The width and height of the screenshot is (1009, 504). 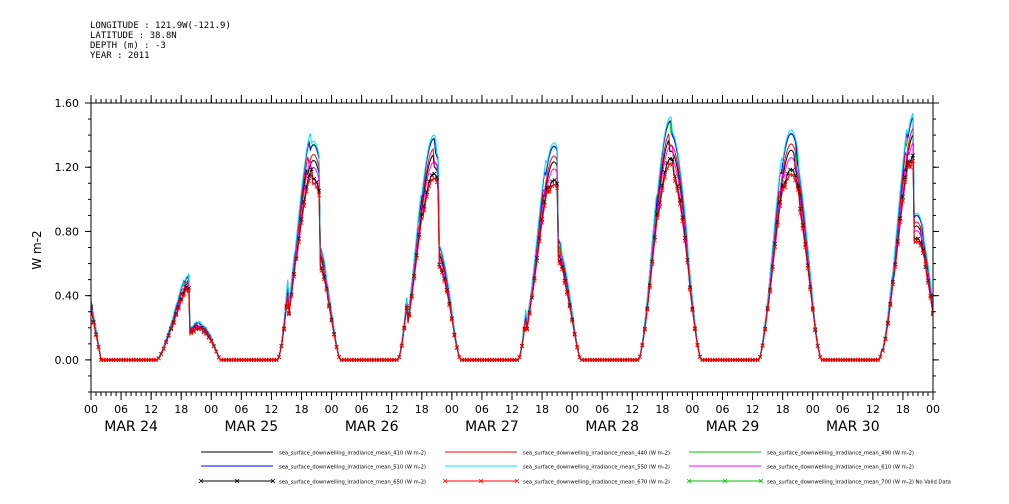 I want to click on y-axis-label: W m-2, so click(x=37, y=249).